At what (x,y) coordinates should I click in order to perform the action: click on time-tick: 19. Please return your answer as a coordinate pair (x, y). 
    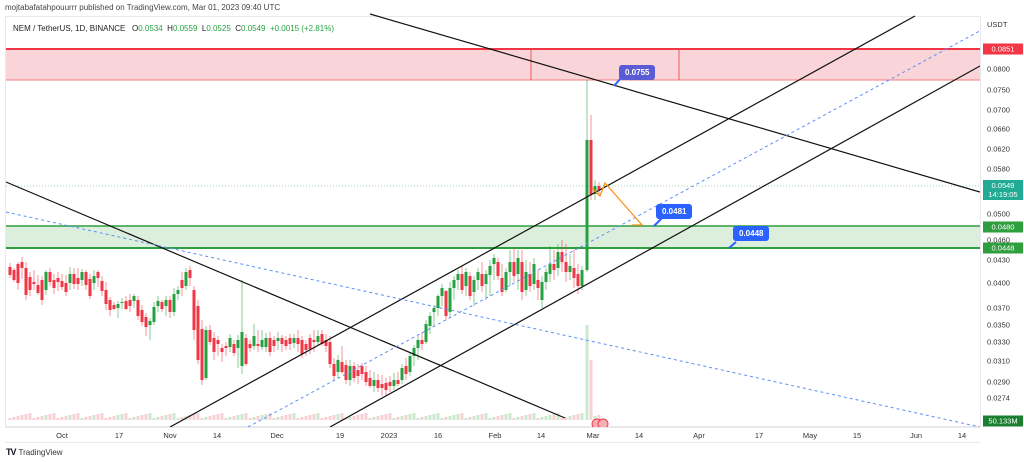
    Looking at the image, I should click on (340, 435).